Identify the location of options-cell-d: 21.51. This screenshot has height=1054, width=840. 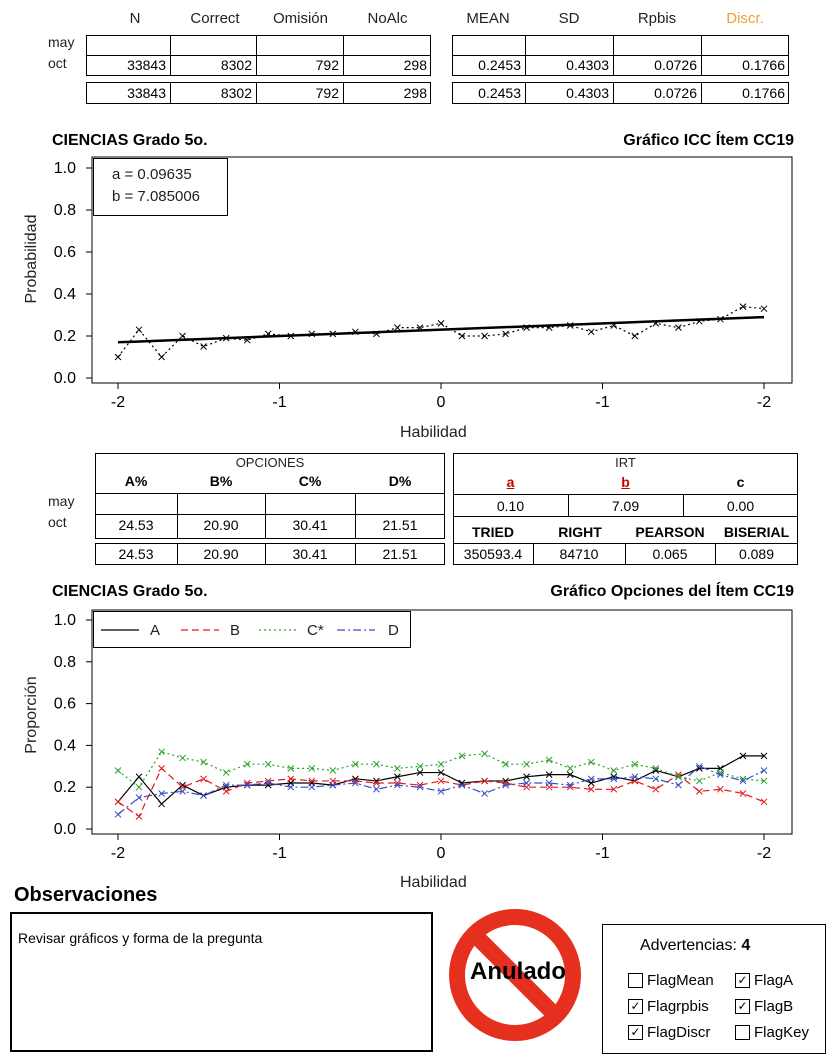
(400, 525).